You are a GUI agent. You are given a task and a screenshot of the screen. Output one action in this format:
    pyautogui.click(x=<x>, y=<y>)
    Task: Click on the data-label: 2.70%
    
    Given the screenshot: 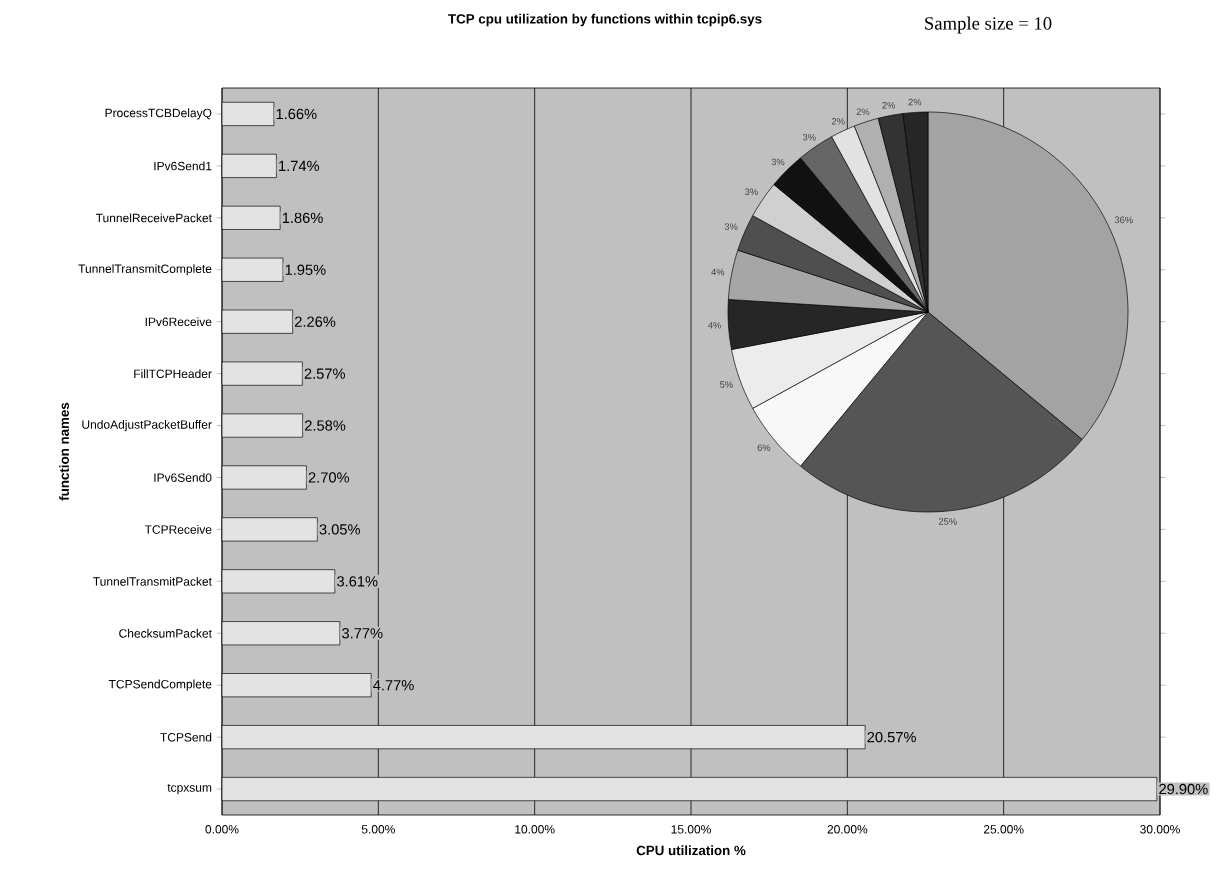 What is the action you would take?
    pyautogui.click(x=329, y=477)
    